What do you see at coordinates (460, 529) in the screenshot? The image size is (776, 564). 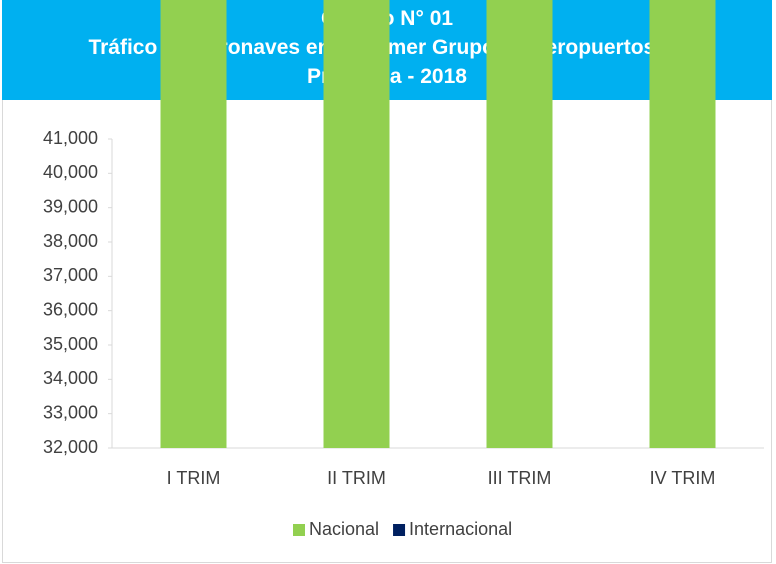 I see `legend-label: Internacional` at bounding box center [460, 529].